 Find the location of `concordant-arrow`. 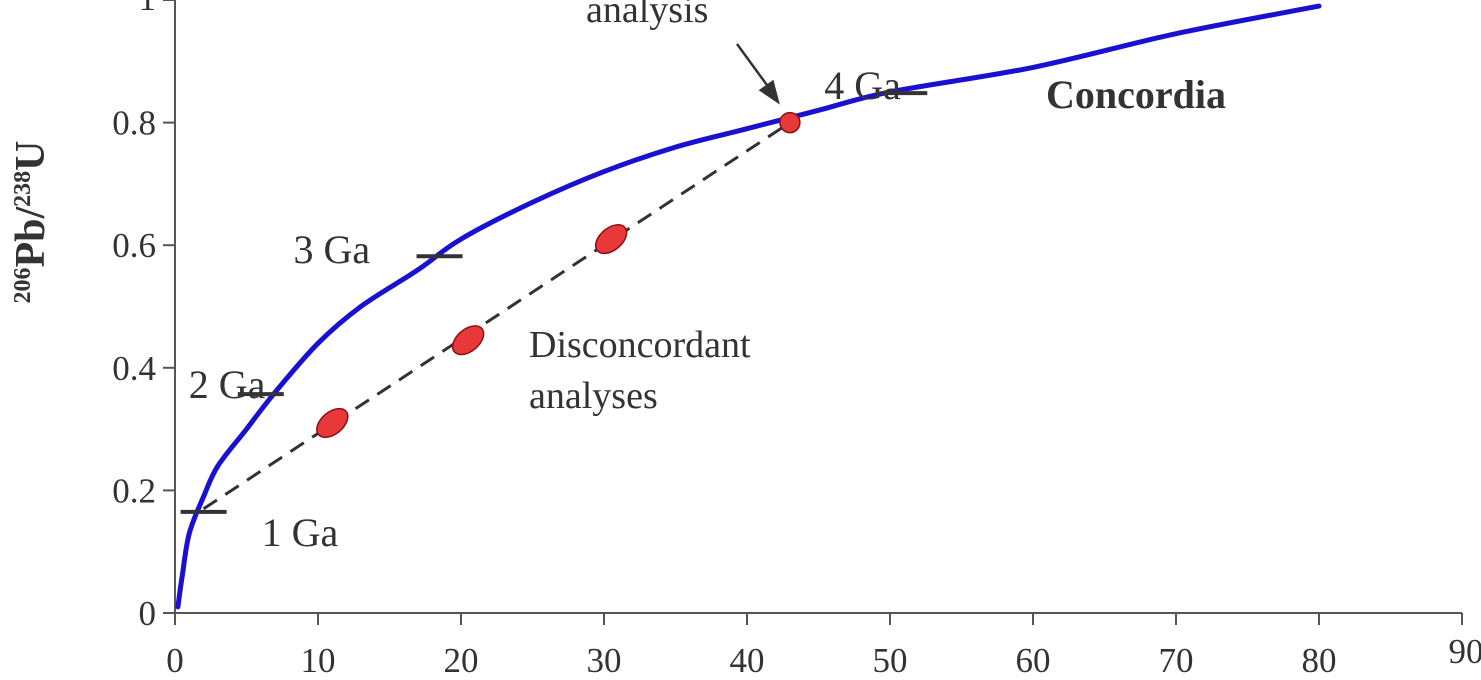

concordant-arrow is located at coordinates (757, 74).